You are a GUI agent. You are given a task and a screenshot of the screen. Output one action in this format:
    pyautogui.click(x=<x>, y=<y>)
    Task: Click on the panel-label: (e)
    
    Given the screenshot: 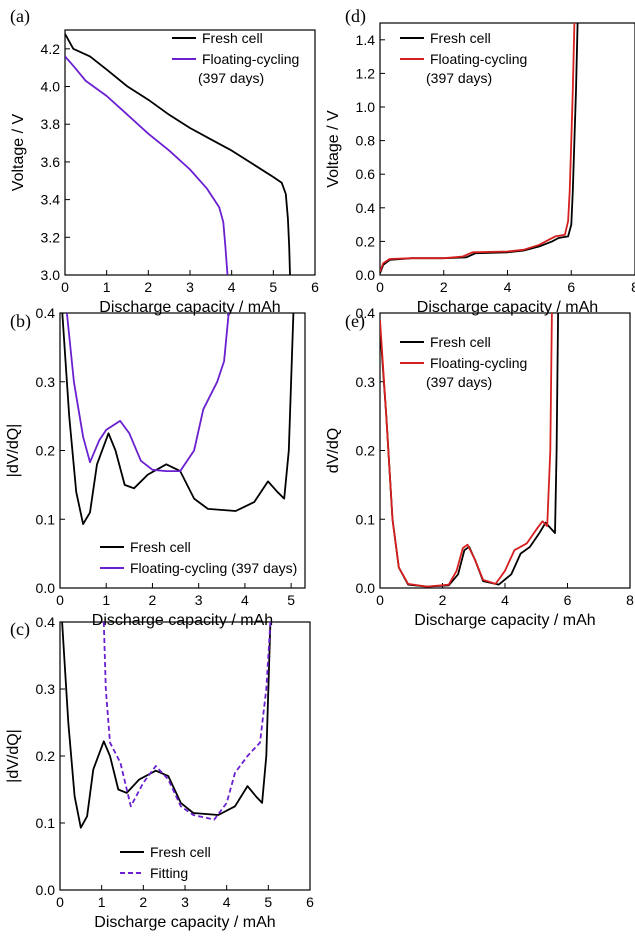 What is the action you would take?
    pyautogui.click(x=355, y=321)
    